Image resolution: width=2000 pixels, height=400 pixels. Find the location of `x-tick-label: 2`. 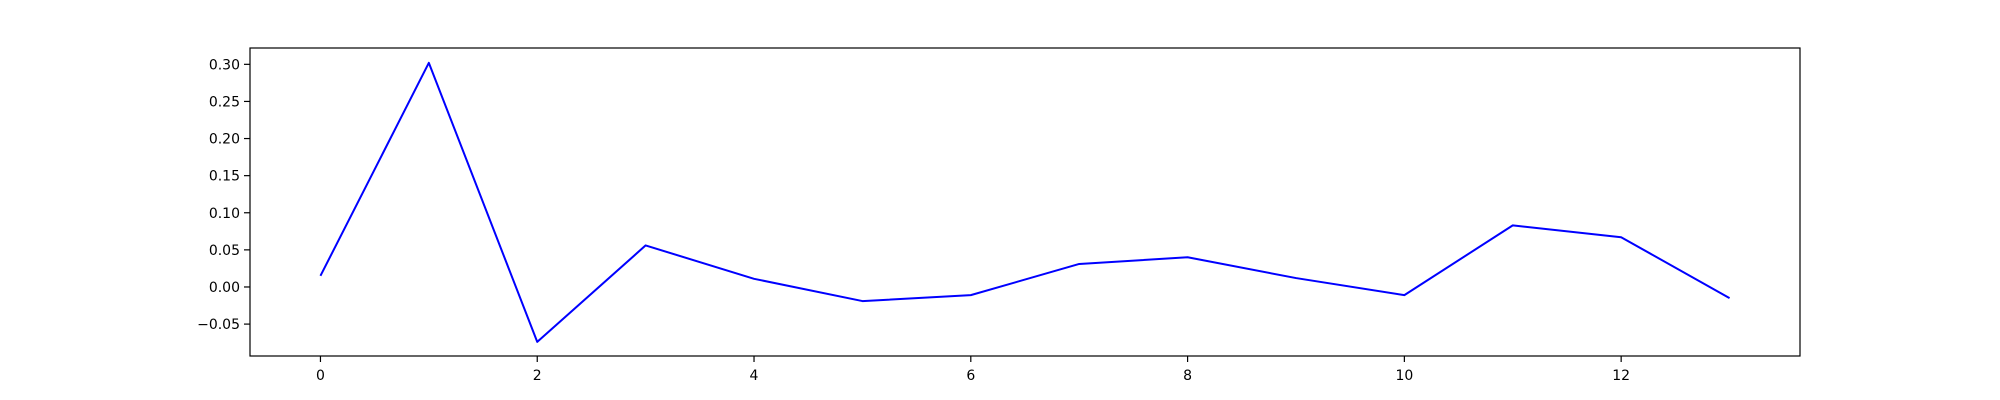

x-tick-label: 2 is located at coordinates (537, 376).